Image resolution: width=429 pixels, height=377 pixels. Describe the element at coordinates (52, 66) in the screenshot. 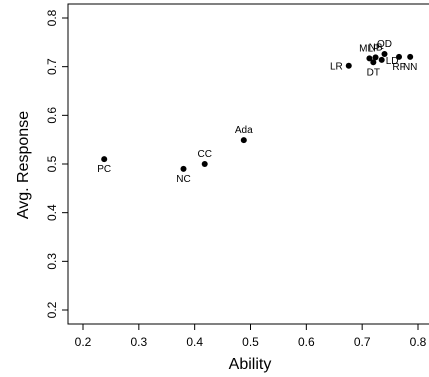

I see `y-tick-label: 0.7` at that location.